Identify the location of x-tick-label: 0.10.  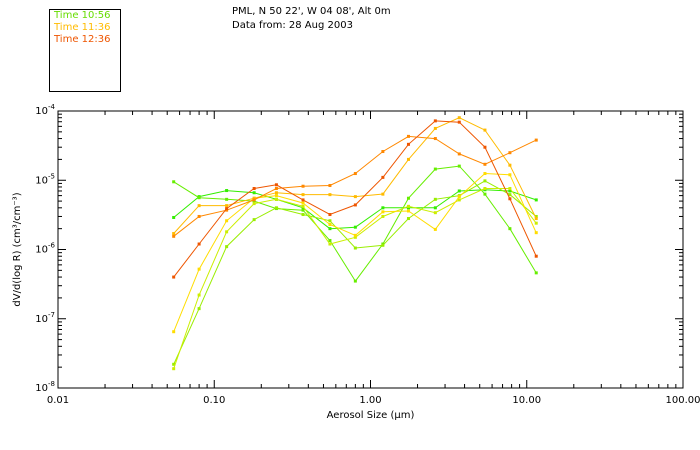
(214, 400).